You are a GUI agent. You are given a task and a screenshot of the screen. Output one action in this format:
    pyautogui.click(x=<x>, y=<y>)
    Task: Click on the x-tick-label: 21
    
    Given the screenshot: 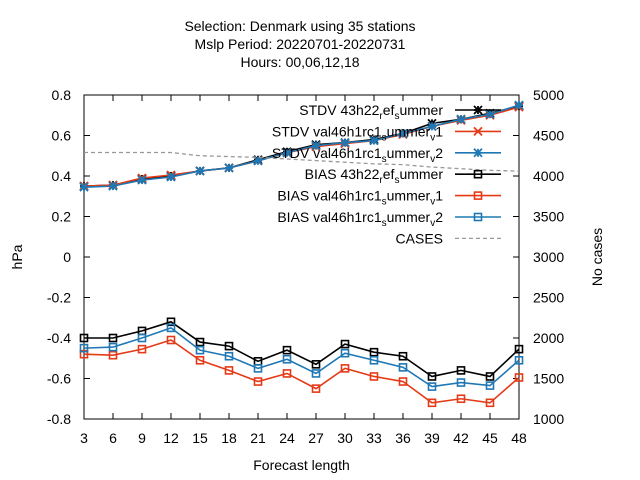 What is the action you would take?
    pyautogui.click(x=258, y=438)
    